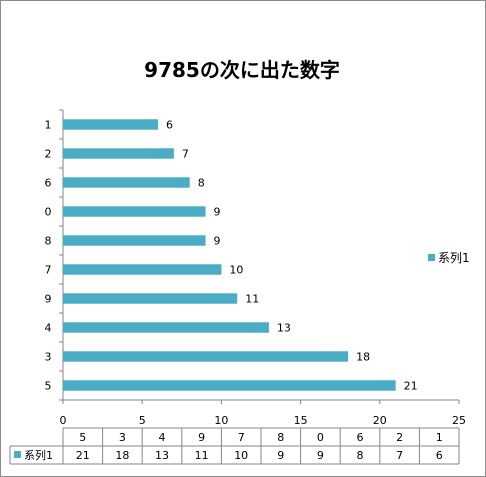  I want to click on table-value-cell: 8, so click(360, 455).